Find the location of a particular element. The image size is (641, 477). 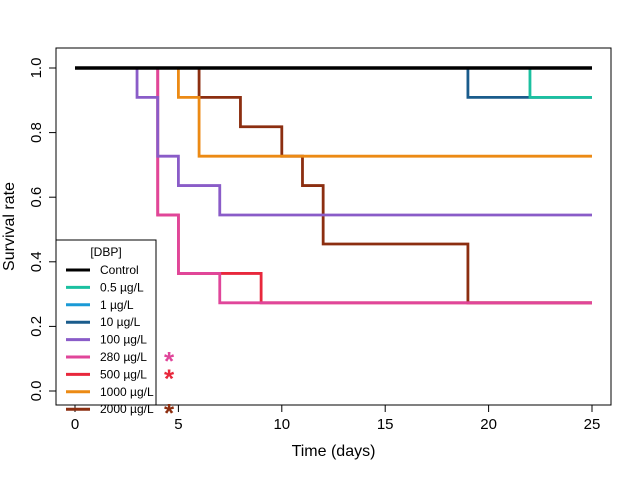

significance-markers: *** is located at coordinates (169, 387).